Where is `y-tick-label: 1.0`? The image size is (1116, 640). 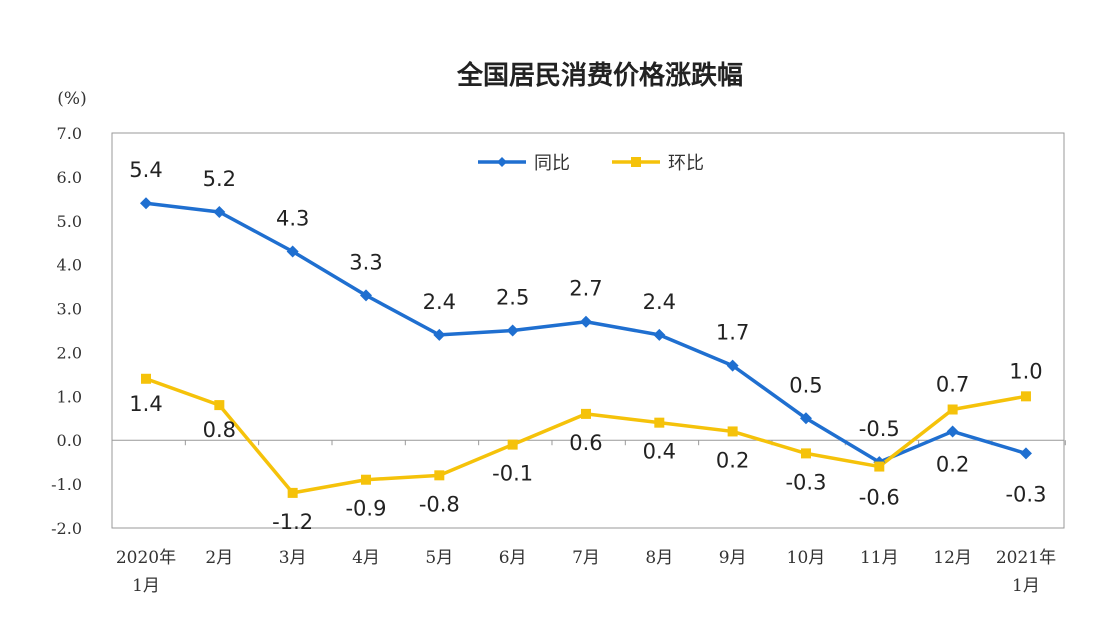 y-tick-label: 1.0 is located at coordinates (69, 396).